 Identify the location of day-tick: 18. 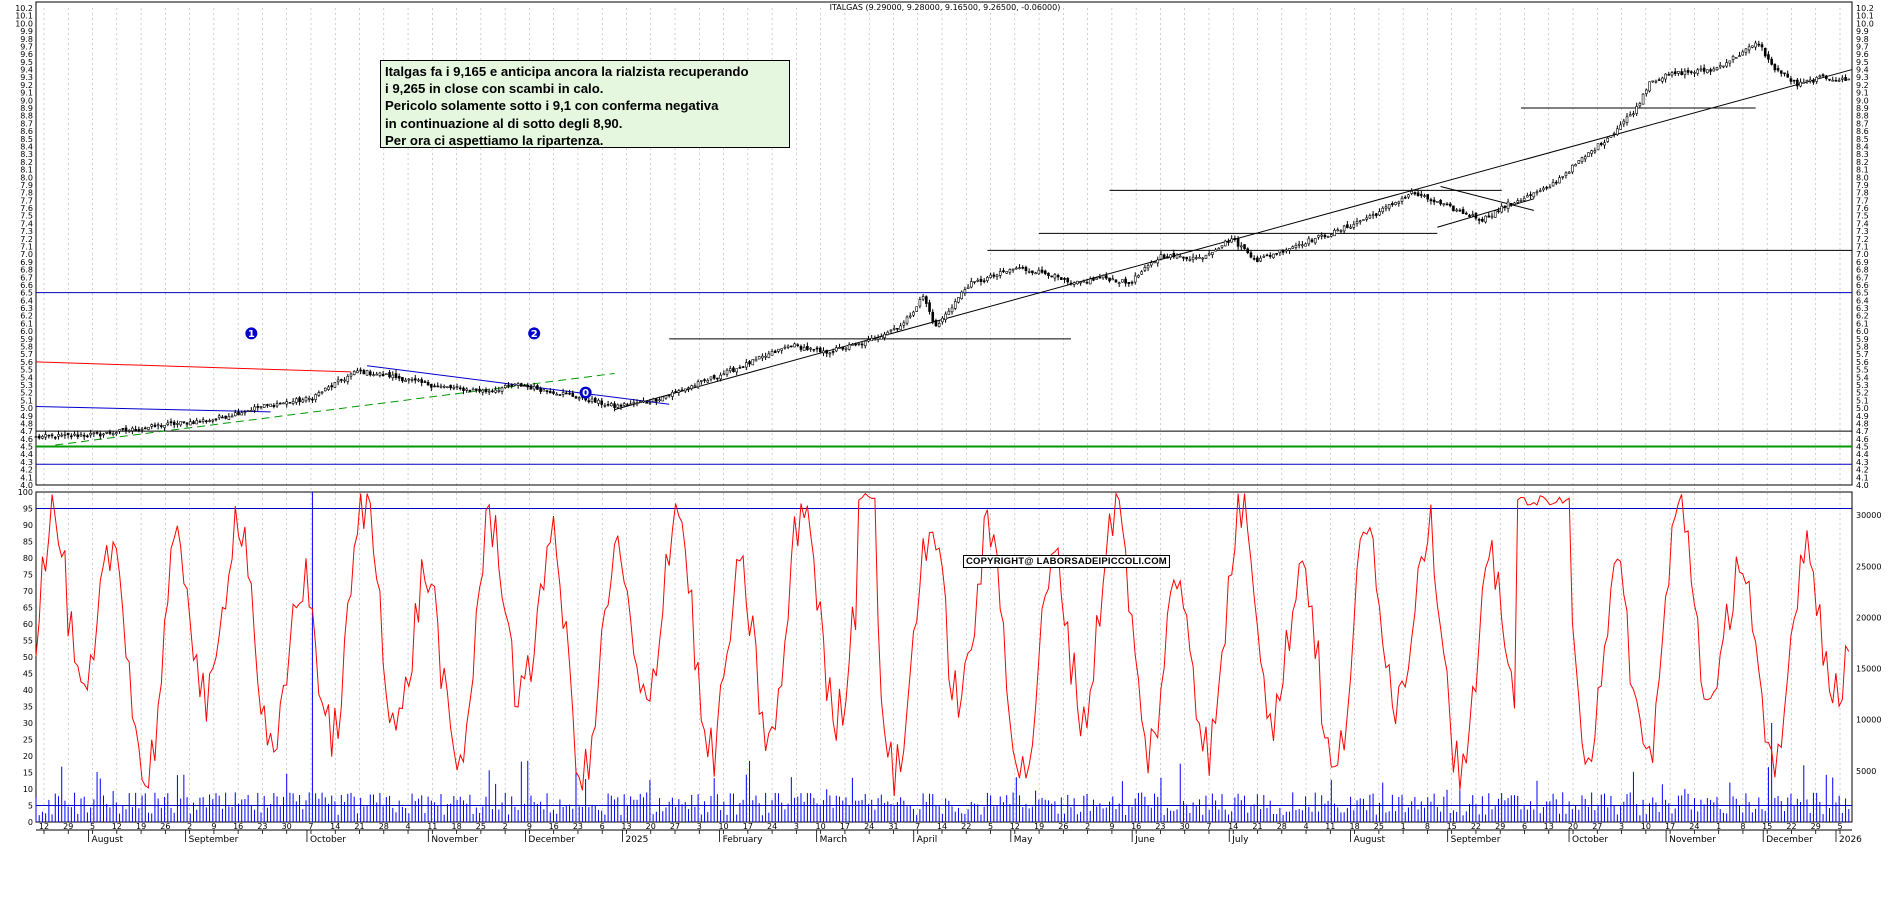
(457, 826).